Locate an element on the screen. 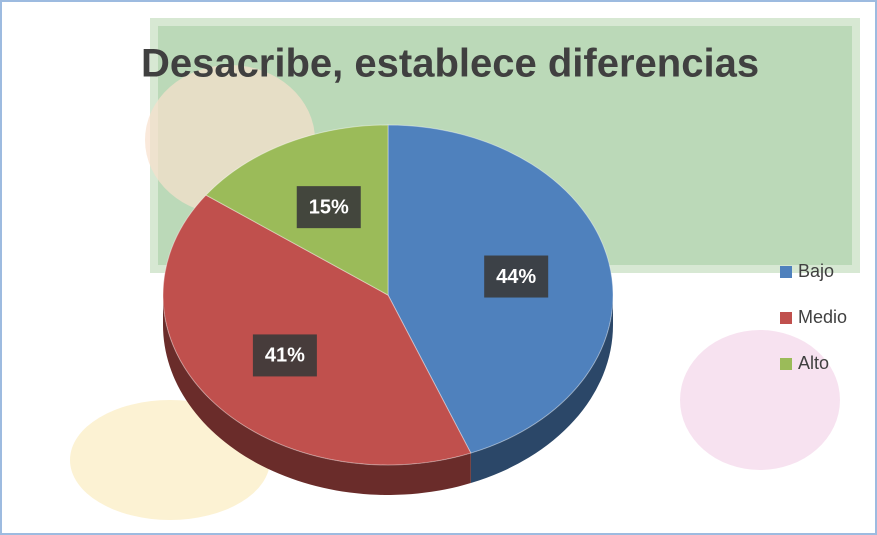  picture-figure is located at coordinates (760, 400).